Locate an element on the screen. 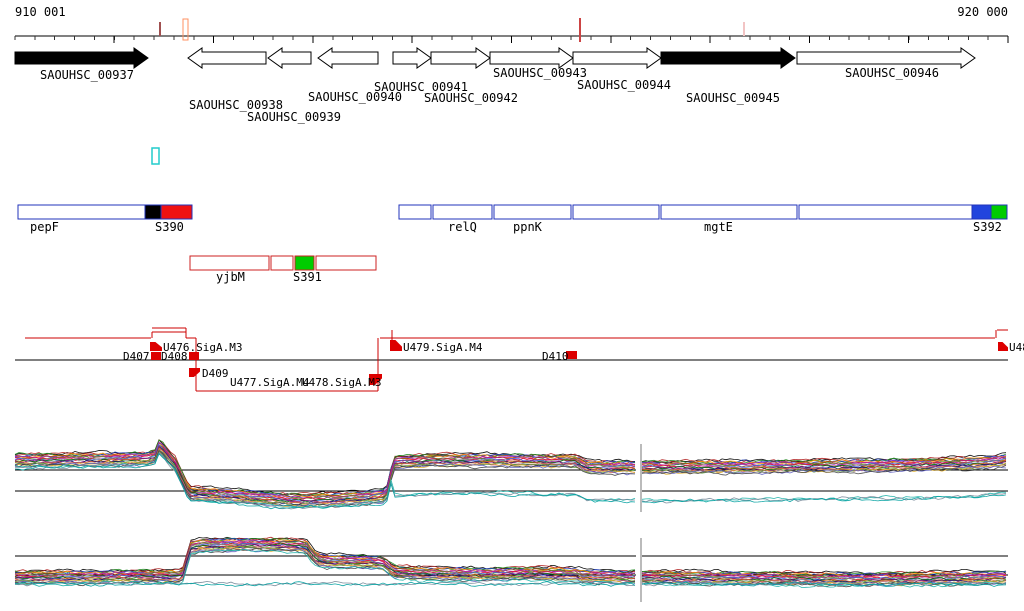  signal-trace-forward-11b is located at coordinates (824, 465).